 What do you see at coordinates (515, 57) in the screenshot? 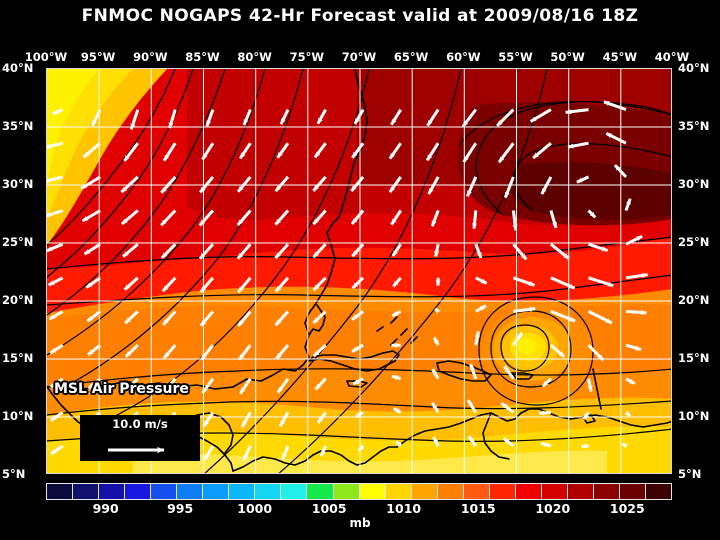
I see `lon-tick-label: 55°W` at bounding box center [515, 57].